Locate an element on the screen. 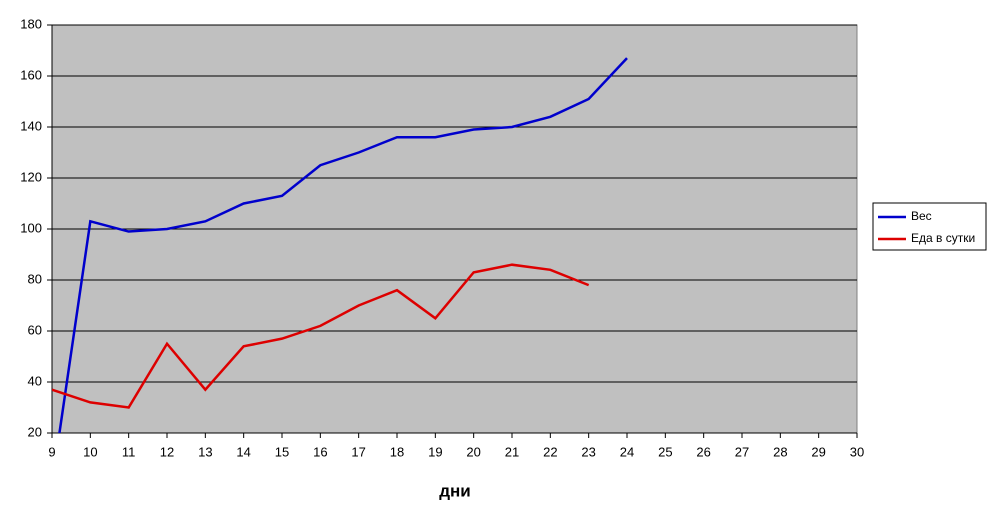 This screenshot has height=515, width=1000. y-tick-label: 40 is located at coordinates (35, 380).